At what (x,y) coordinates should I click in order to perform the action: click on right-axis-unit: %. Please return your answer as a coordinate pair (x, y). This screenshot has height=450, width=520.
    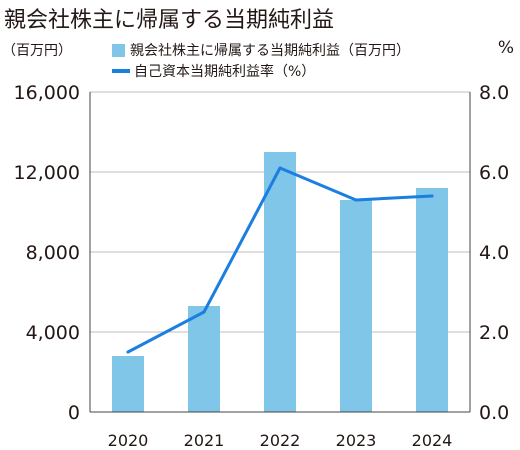
    Looking at the image, I should click on (505, 48).